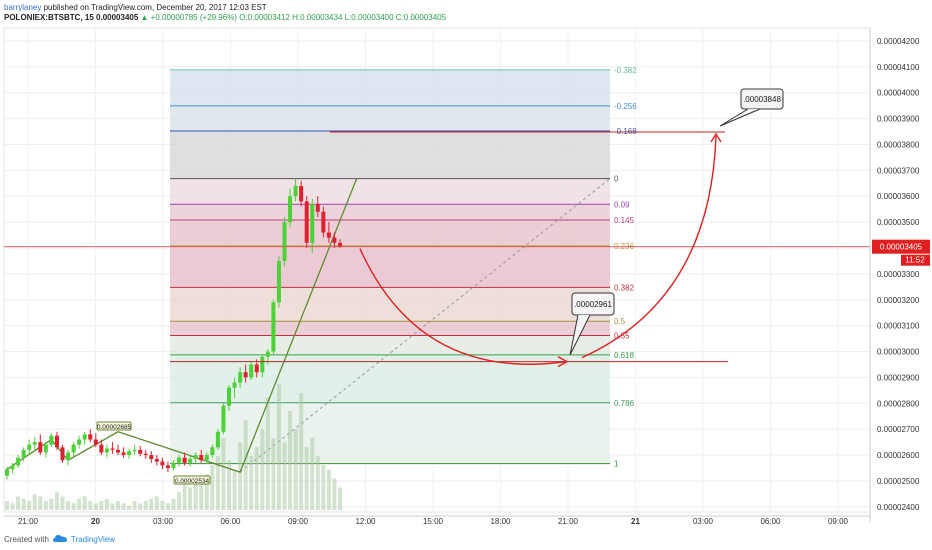  Describe the element at coordinates (117, 17) in the screenshot. I see `last-price: 0.00003405` at that location.